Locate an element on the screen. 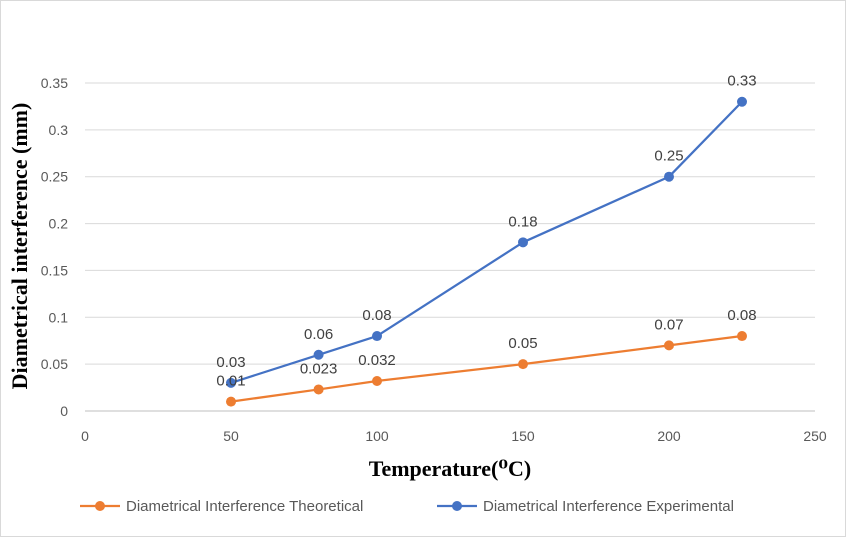 The width and height of the screenshot is (846, 537). y-tick-label: 0.15 is located at coordinates (54, 270).